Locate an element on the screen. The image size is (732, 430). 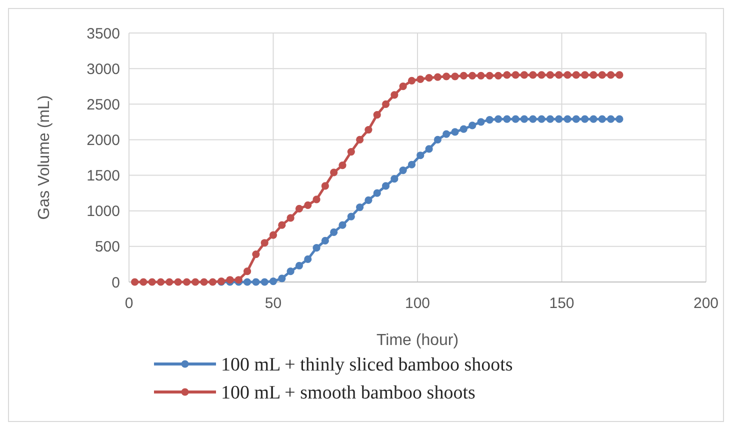
legend-label: 100 mL + smooth bamboo shoots is located at coordinates (348, 393).